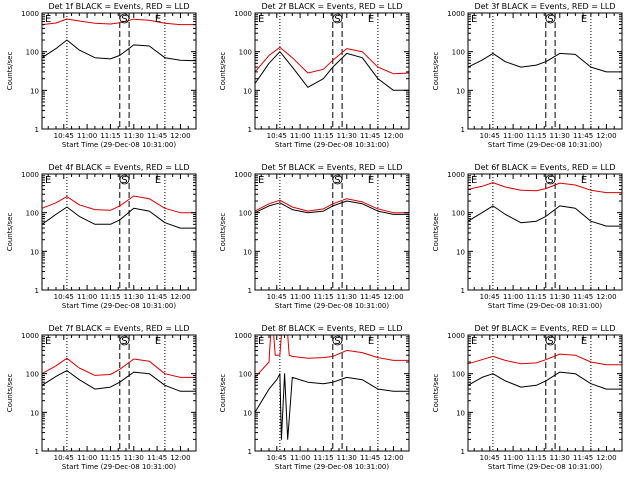 Image resolution: width=640 pixels, height=480 pixels. Describe the element at coordinates (118, 328) in the screenshot. I see `panel-title: Det 7f BLACK = Events, RED = LLD` at that location.